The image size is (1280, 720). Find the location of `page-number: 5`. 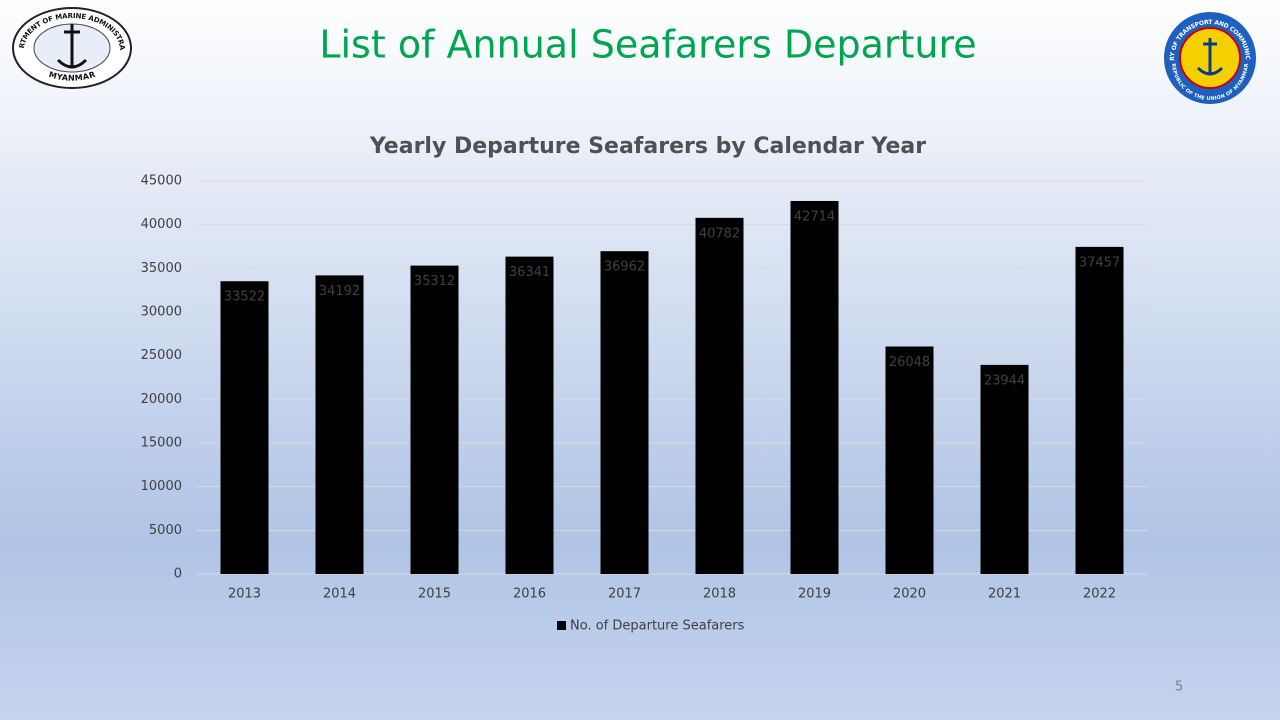

page-number: 5 is located at coordinates (1179, 687).